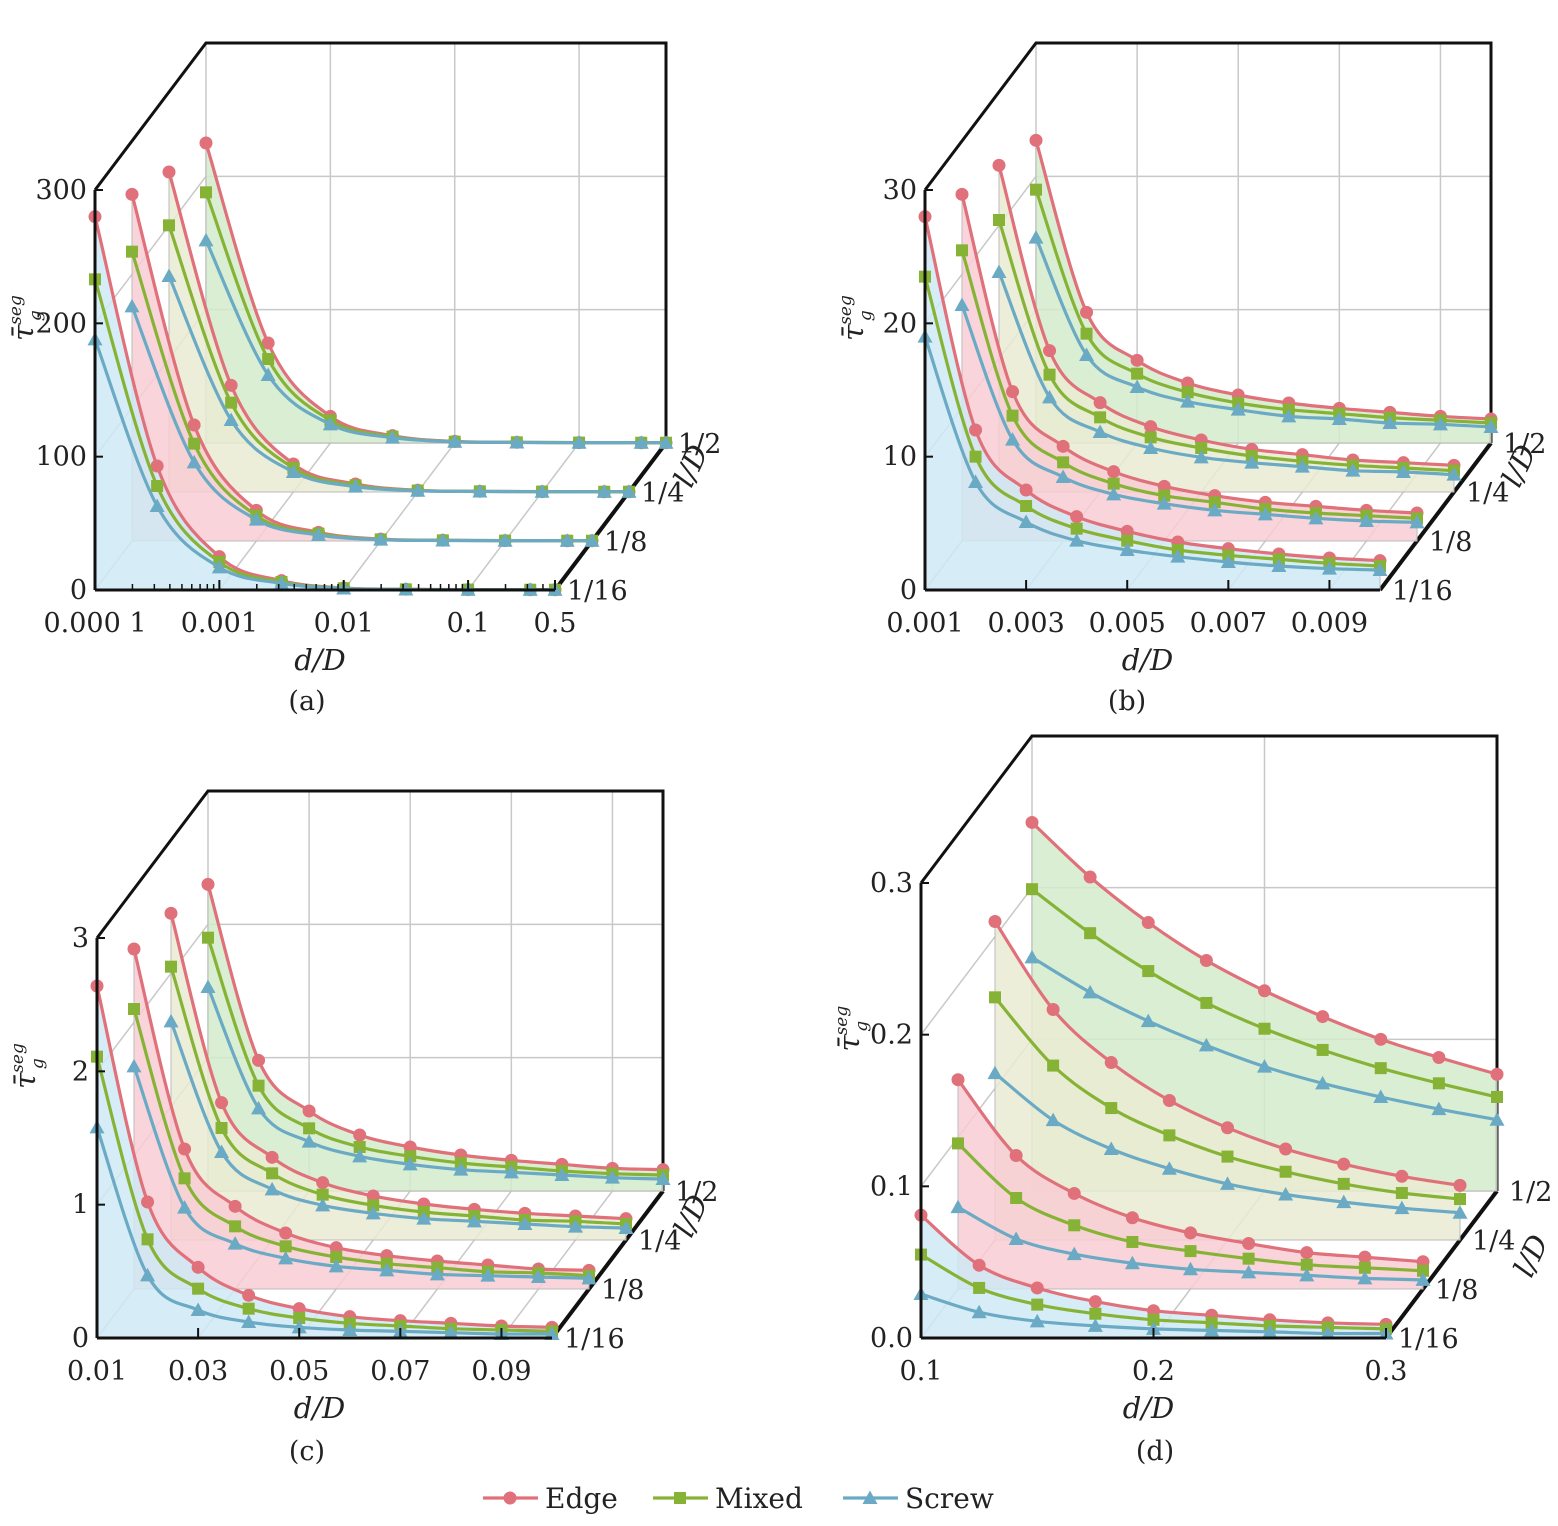  I want to click on z-tick-label: 1/8, so click(1450, 542).